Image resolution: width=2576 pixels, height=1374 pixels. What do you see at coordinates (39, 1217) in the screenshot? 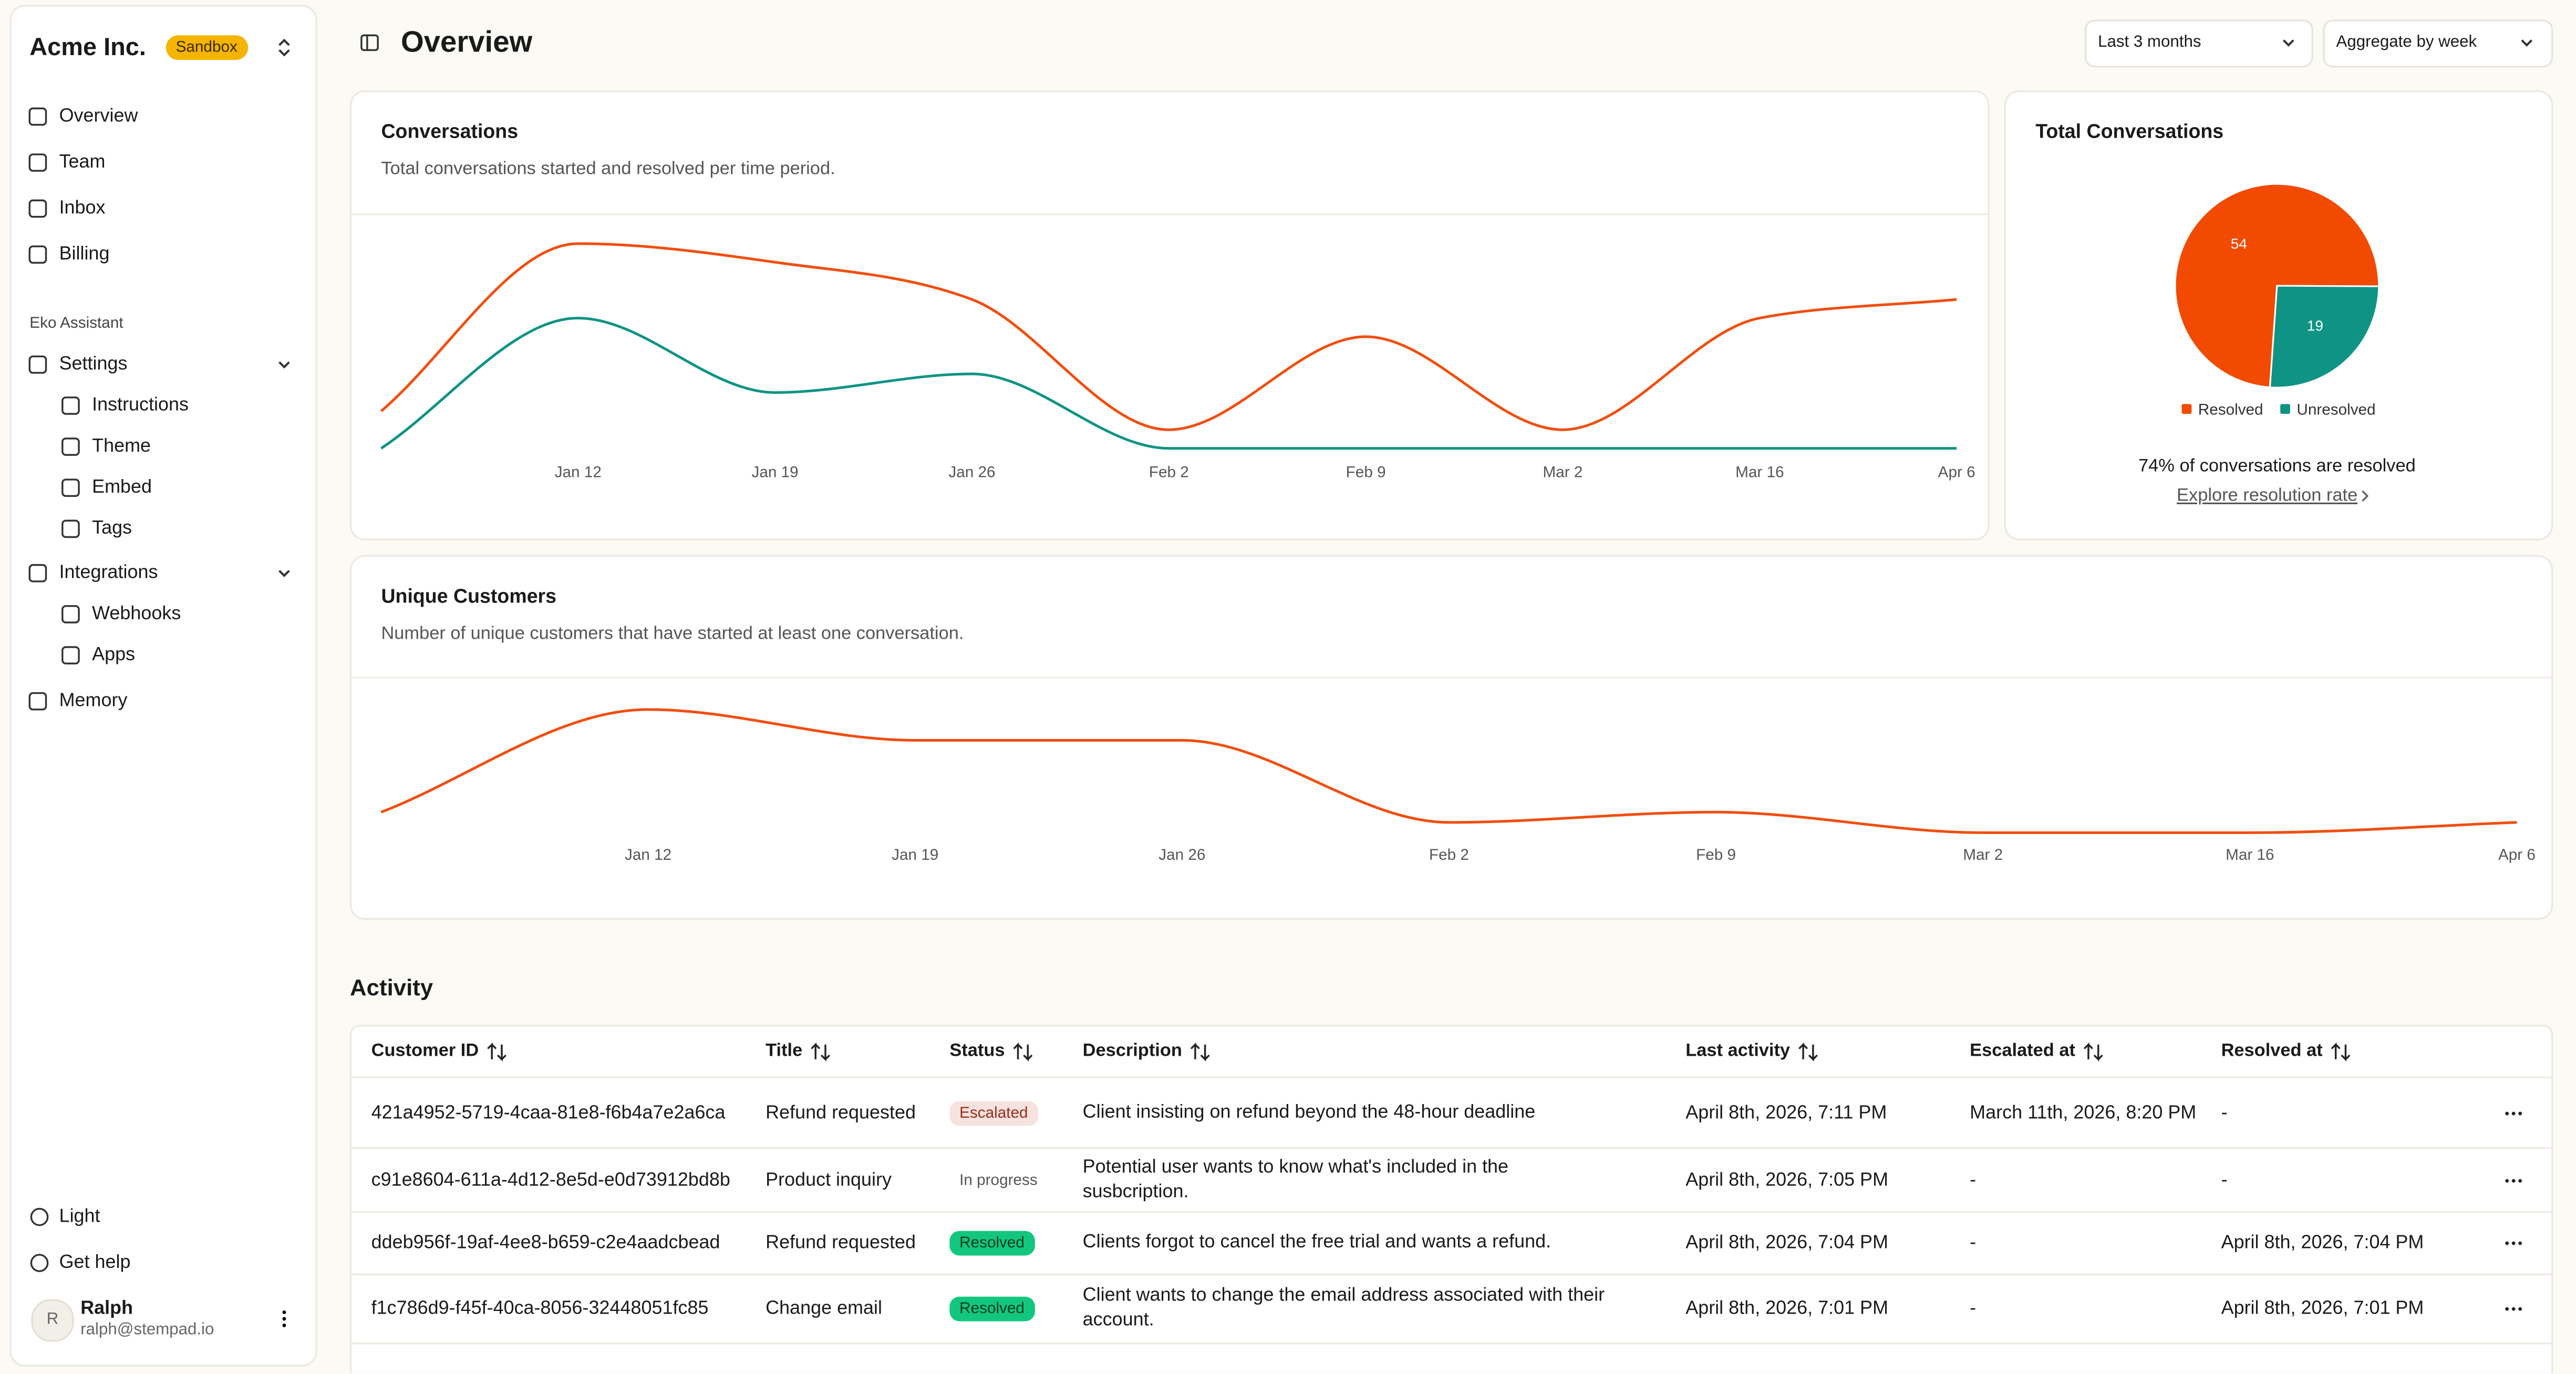
I see `footer-icon` at bounding box center [39, 1217].